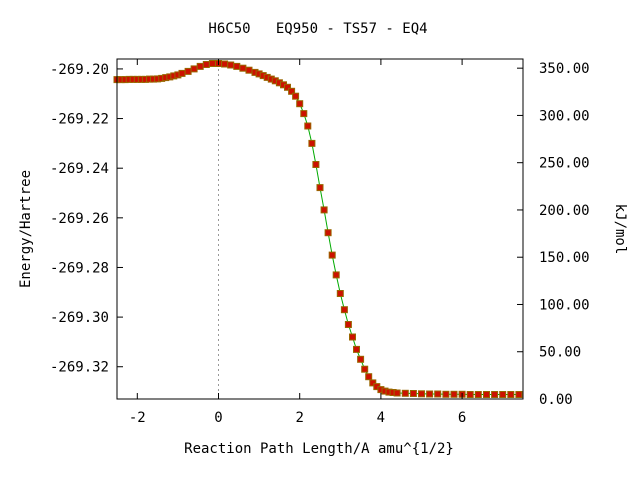 Image resolution: width=640 pixels, height=480 pixels. I want to click on x-tick-label: 4, so click(381, 418).